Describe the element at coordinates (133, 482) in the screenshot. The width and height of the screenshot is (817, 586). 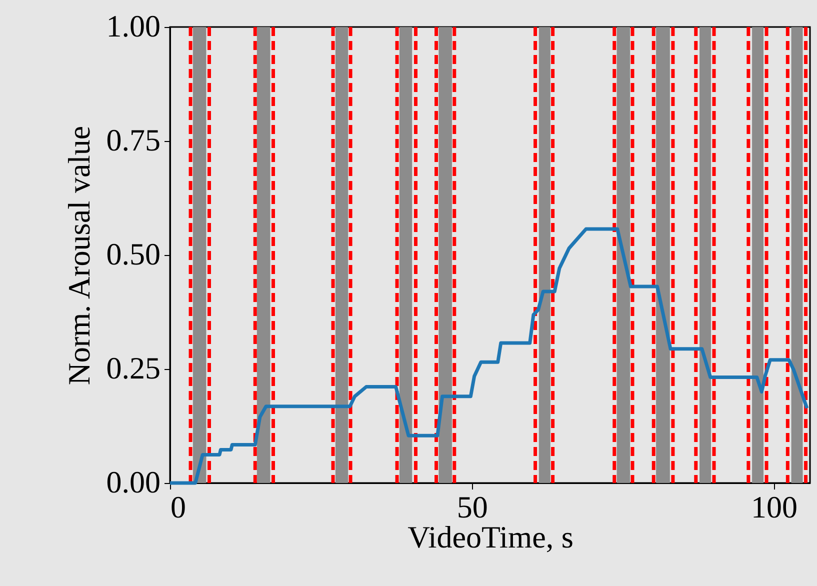
I see `y-tick-label: 0.00` at that location.